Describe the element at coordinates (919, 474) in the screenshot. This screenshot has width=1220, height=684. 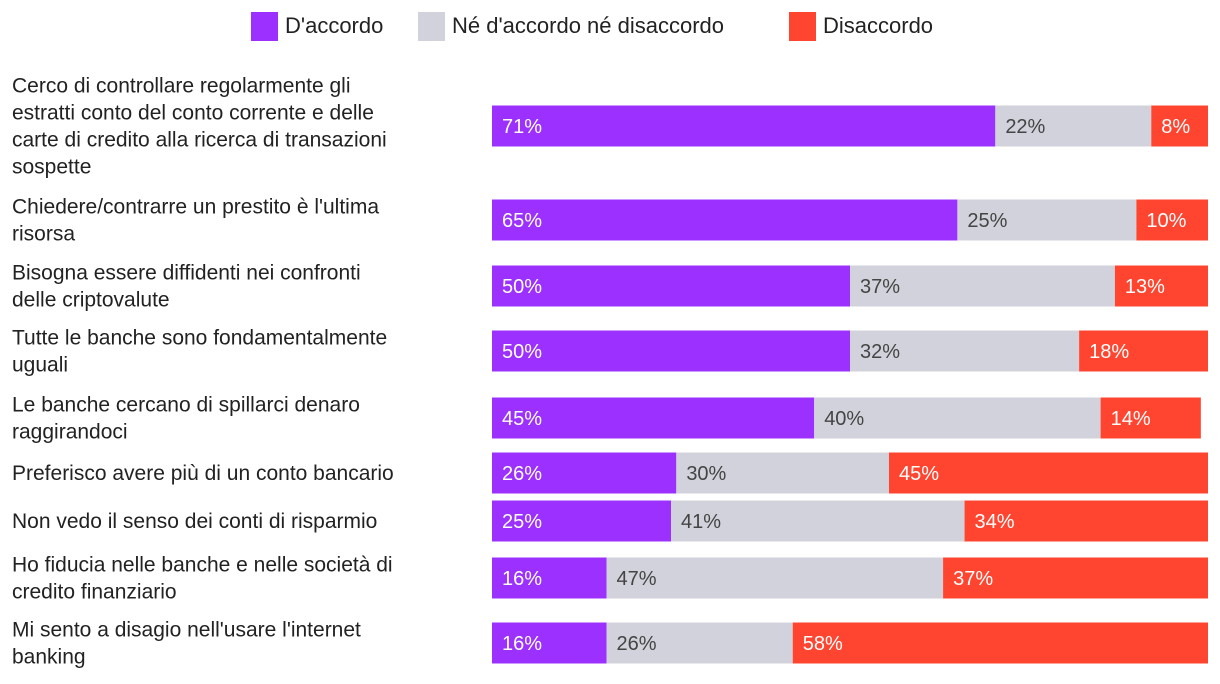
I see `value-label-row6-series3: 45%` at that location.